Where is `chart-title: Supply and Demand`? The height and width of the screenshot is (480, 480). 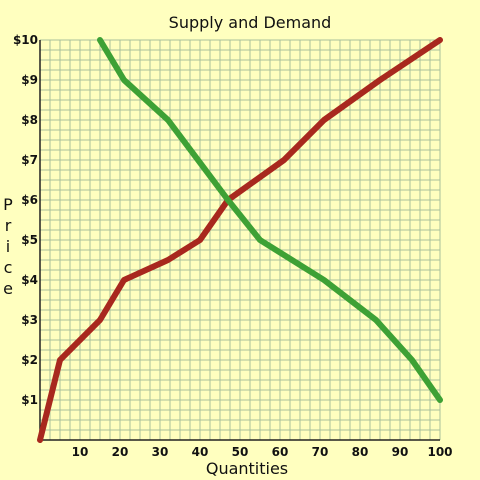
chart-title: Supply and Demand is located at coordinates (250, 22).